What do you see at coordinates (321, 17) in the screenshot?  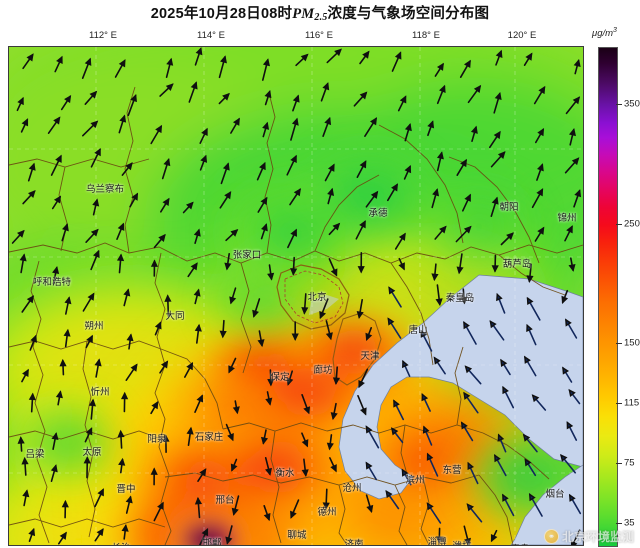 I see `chart-title-pm-subscript: 2.5` at bounding box center [321, 17].